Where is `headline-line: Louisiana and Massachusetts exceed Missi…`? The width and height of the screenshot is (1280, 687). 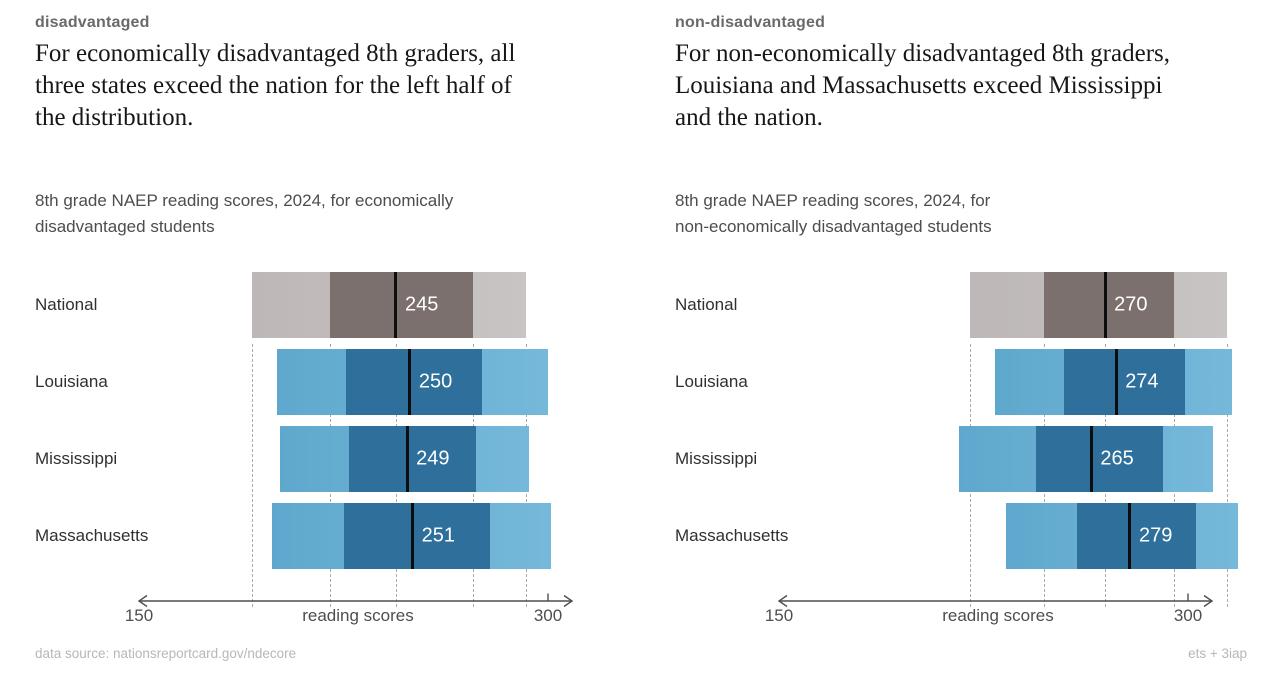
headline-line: Louisiana and Massachusetts exceed Missi… is located at coordinates (919, 85).